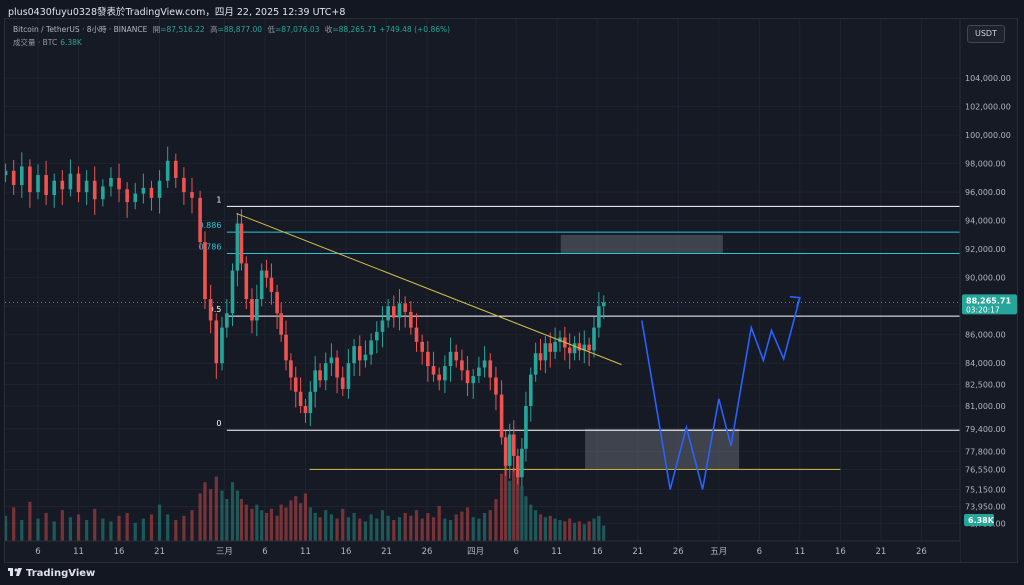 The width and height of the screenshot is (1024, 585). Describe the element at coordinates (985, 335) in the screenshot. I see `price-tick-label: 86,000.00` at that location.